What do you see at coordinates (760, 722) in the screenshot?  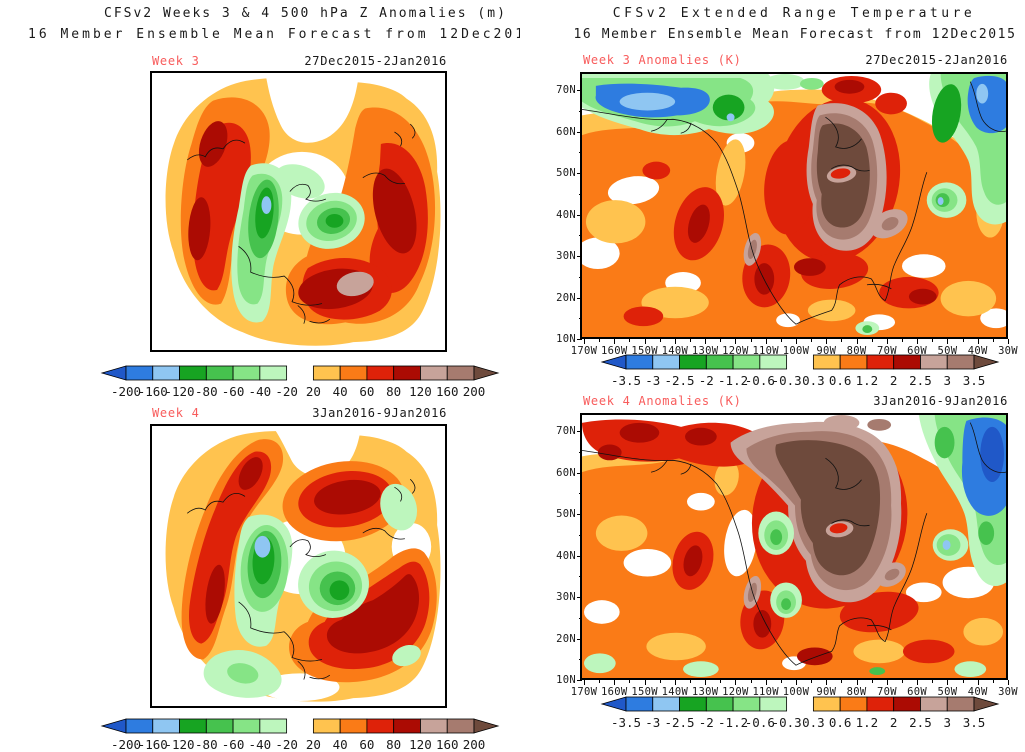 I see `colorbar-tick-label: -0.6` at bounding box center [760, 722].